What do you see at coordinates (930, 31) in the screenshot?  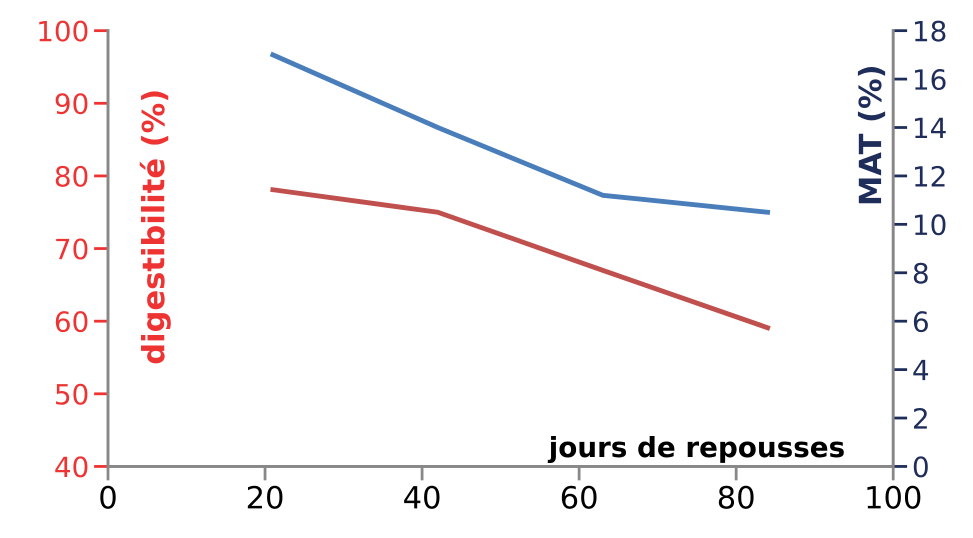 I see `y2-tick-label: 18` at bounding box center [930, 31].